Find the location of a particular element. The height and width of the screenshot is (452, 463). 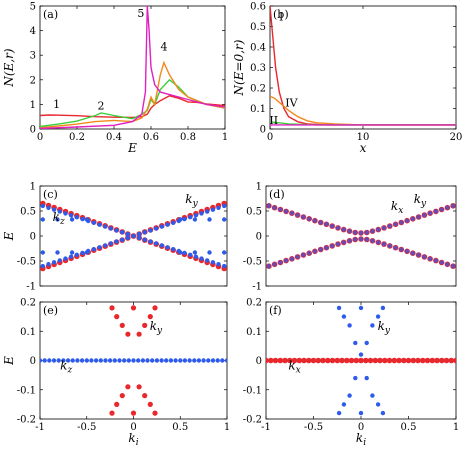

y-tick-label: 0.2 is located at coordinates (258, 89).